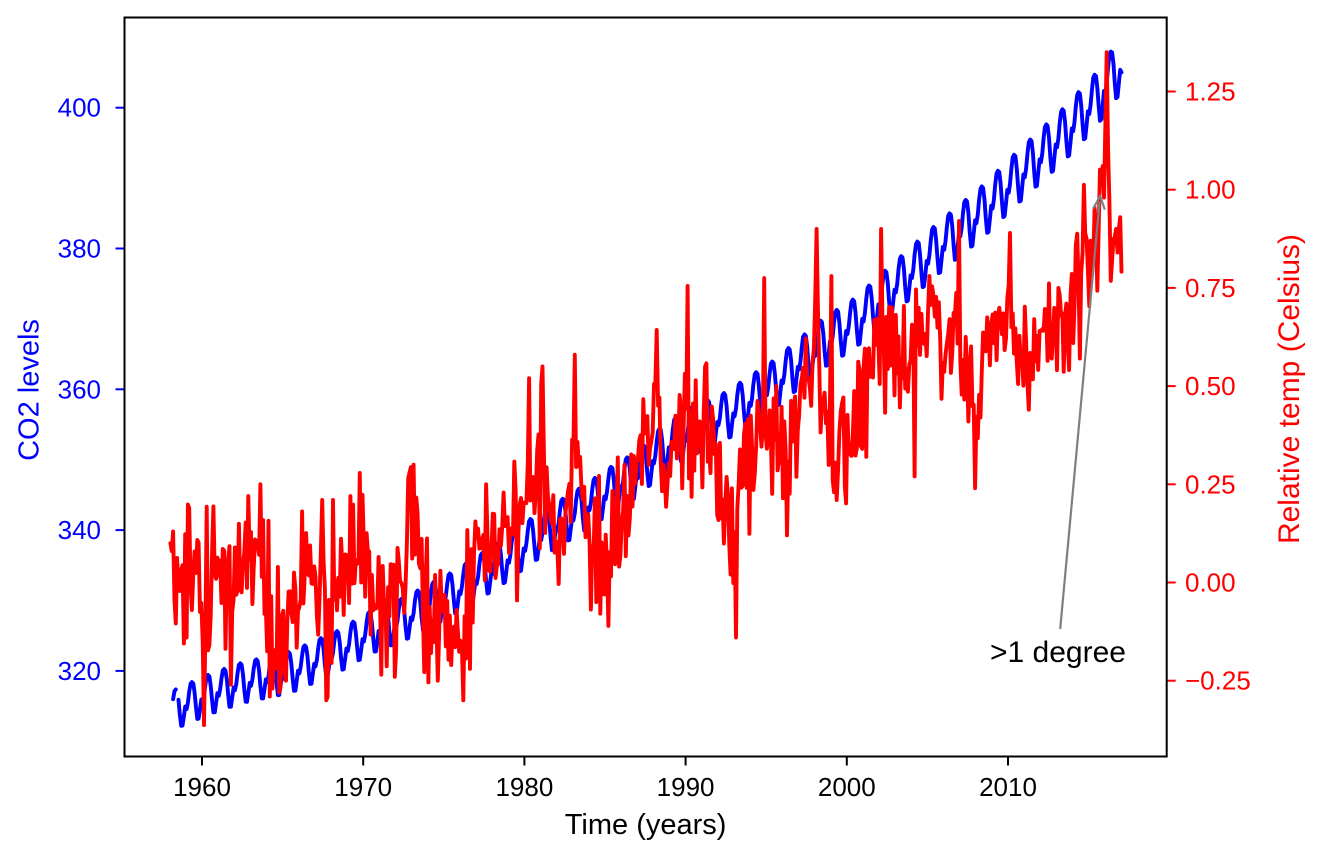 The image size is (1323, 863). What do you see at coordinates (202, 787) in the screenshot?
I see `svg-text: 1960` at bounding box center [202, 787].